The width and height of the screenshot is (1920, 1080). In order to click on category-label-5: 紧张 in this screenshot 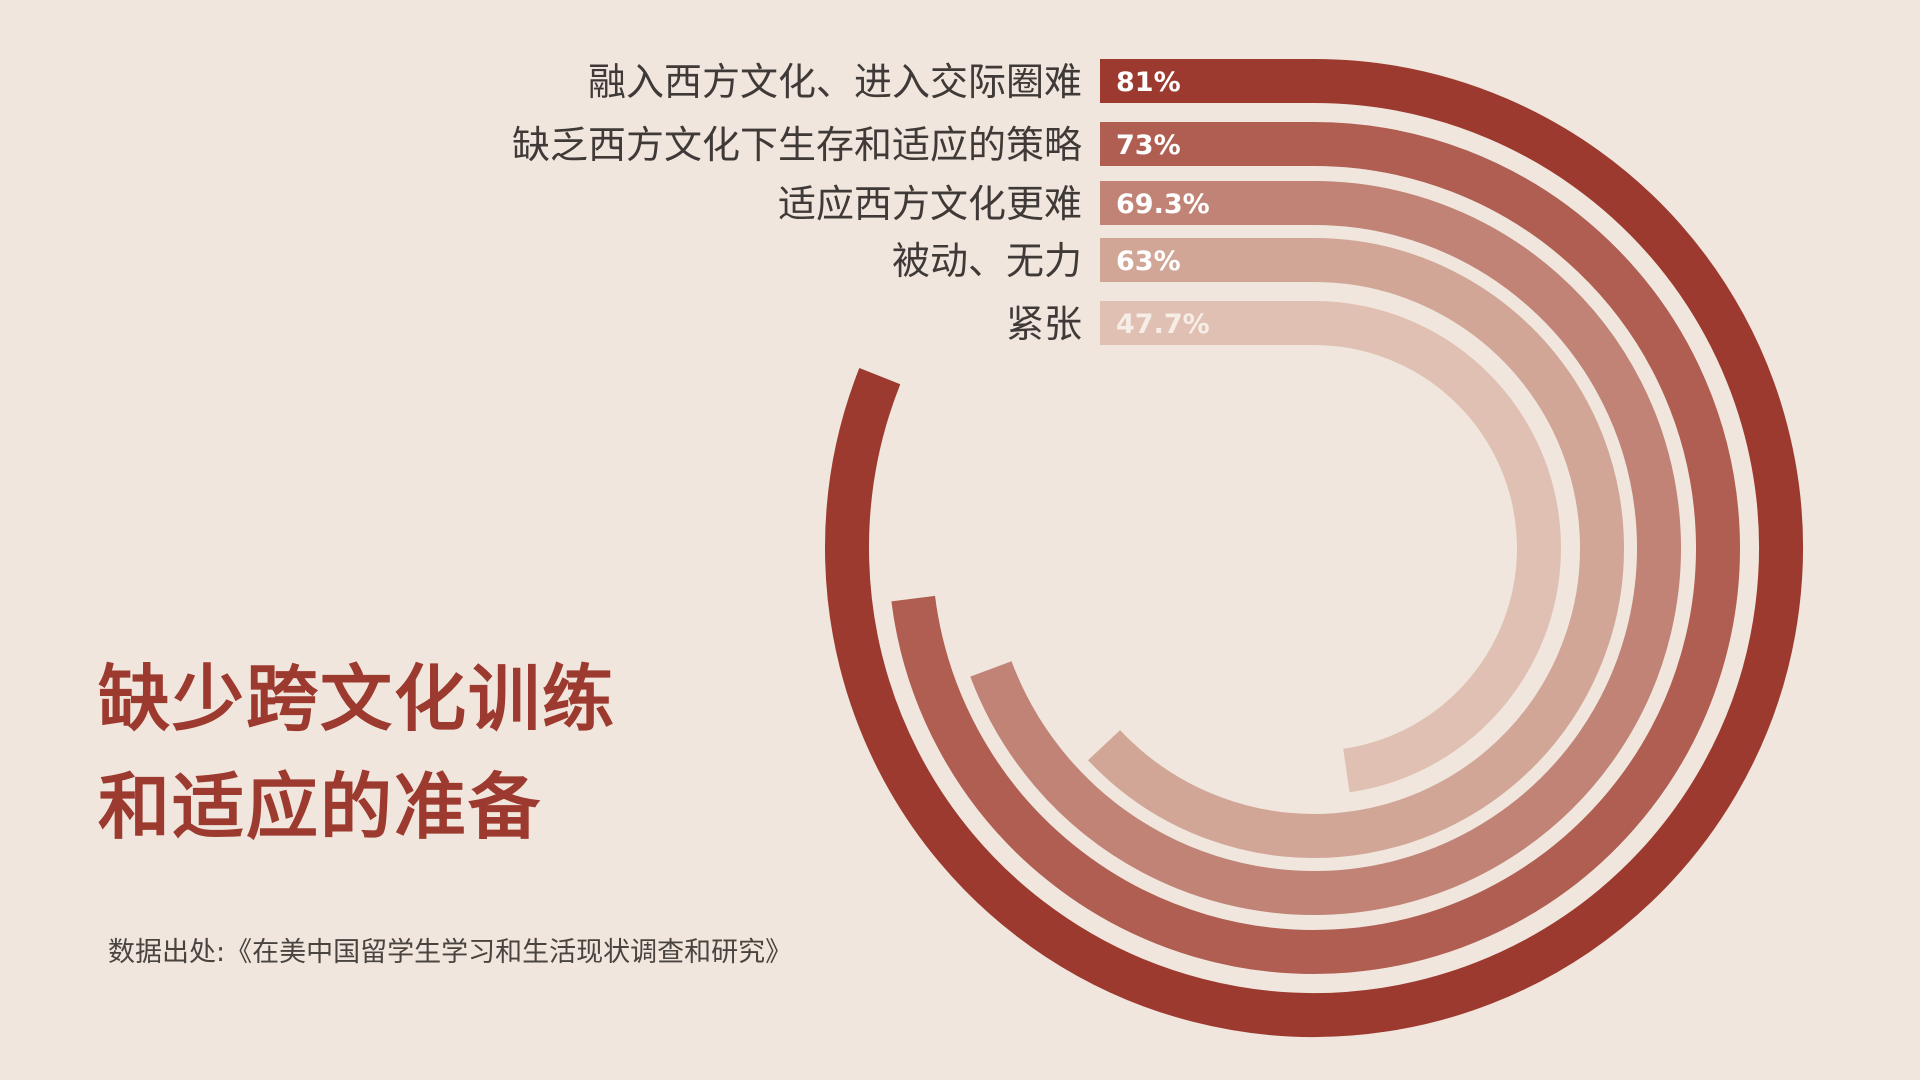, I will do `click(1044, 324)`.